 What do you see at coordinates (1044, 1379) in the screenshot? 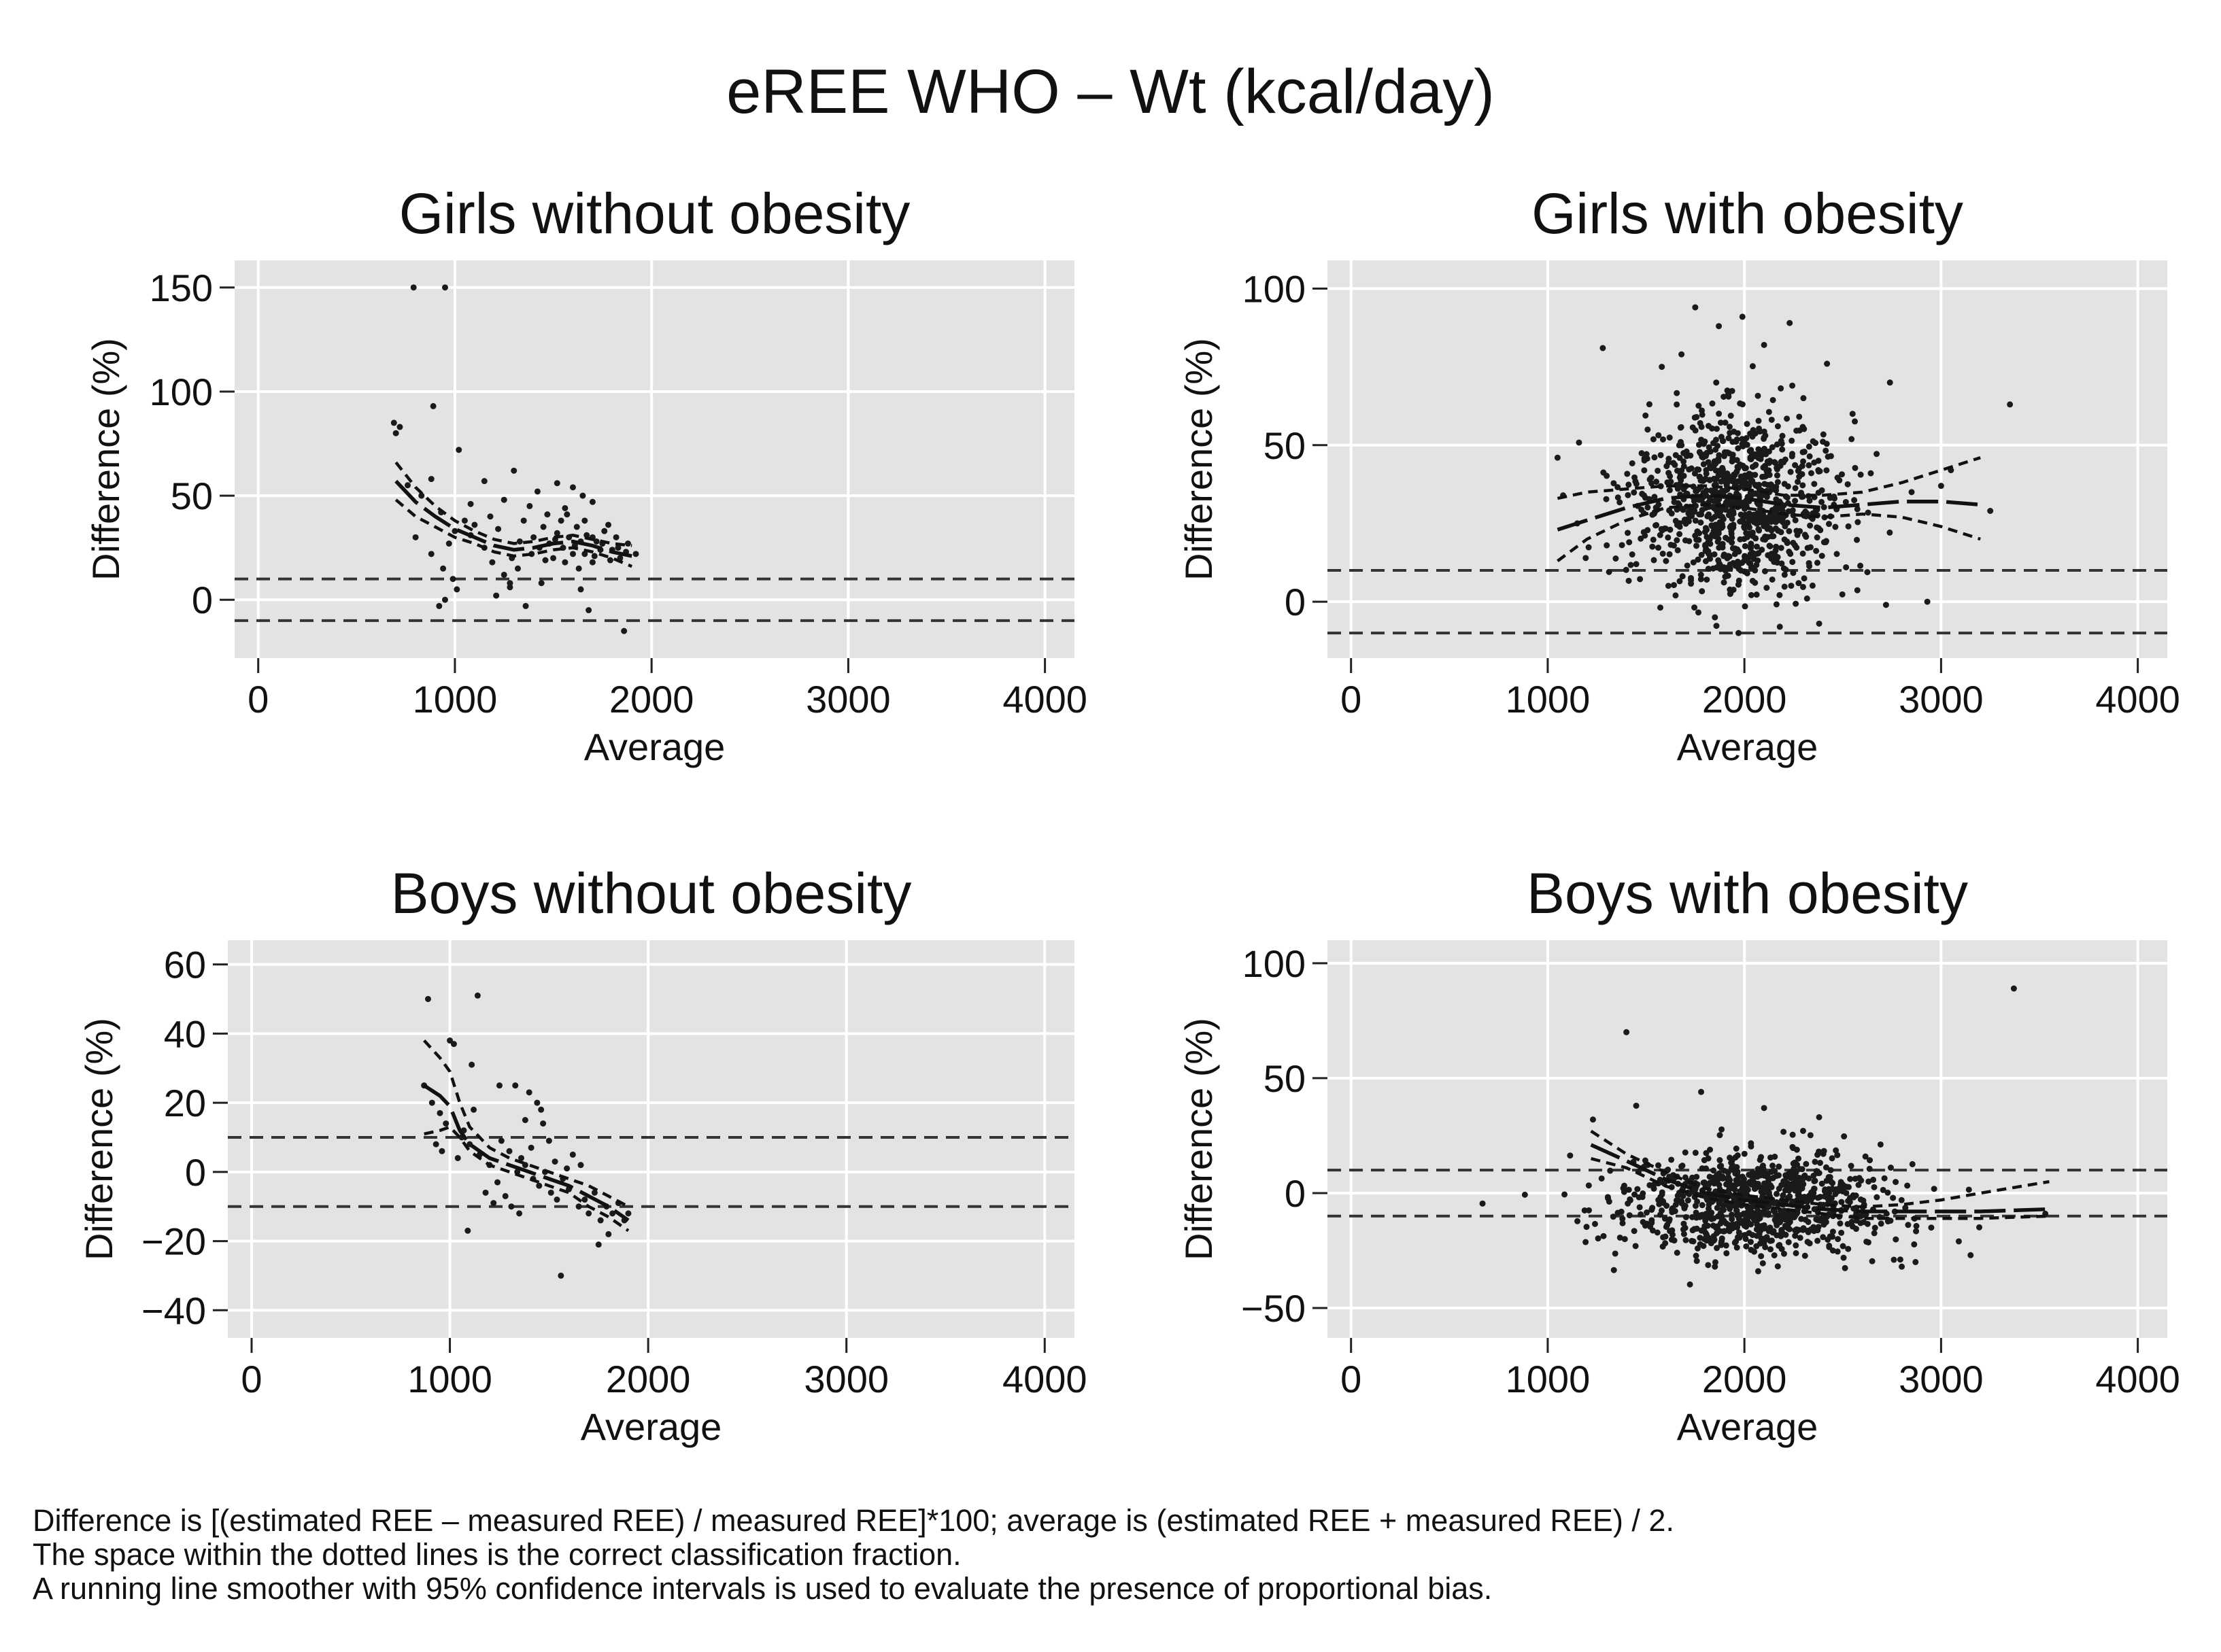
I see `x-tick-label: 4000` at bounding box center [1044, 1379].